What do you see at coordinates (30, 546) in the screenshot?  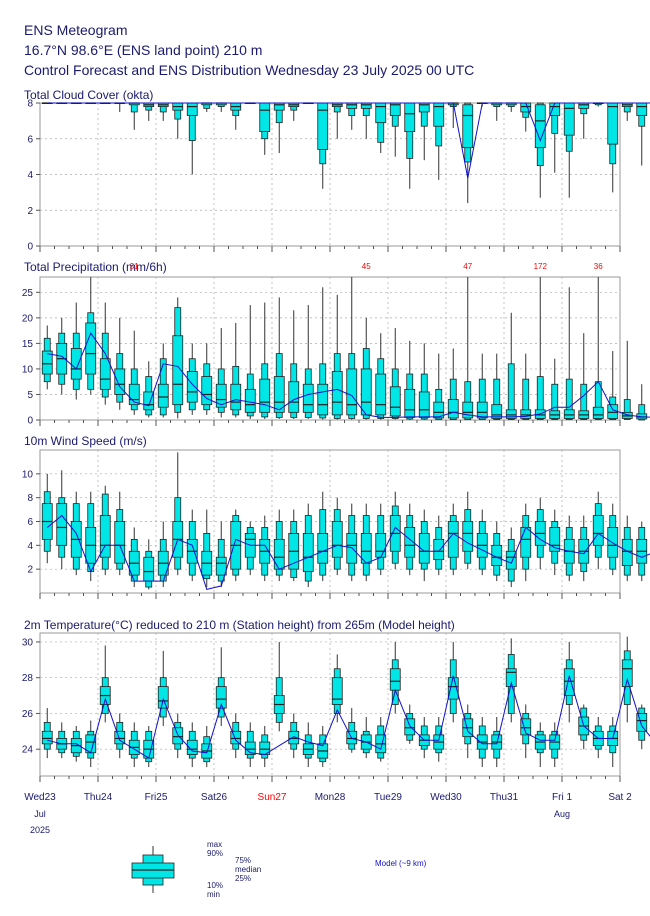 I see `y-tick-label: 4` at bounding box center [30, 546].